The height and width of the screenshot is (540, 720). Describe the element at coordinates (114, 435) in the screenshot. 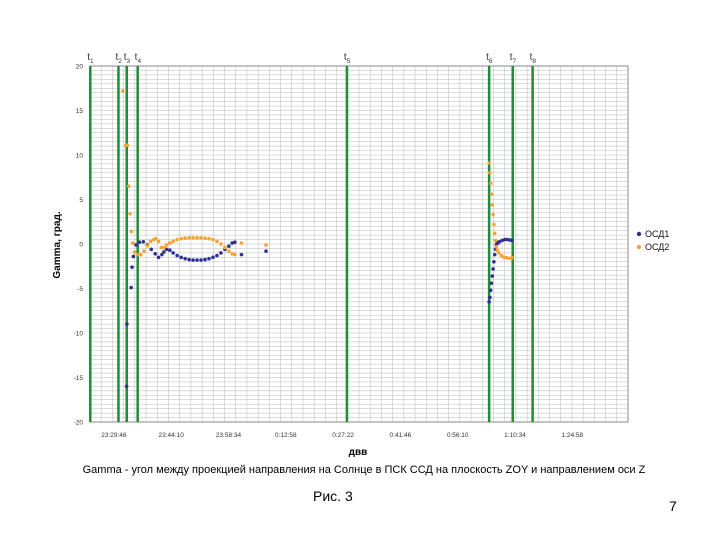

I see `x-tick-label: 23:29:46` at that location.